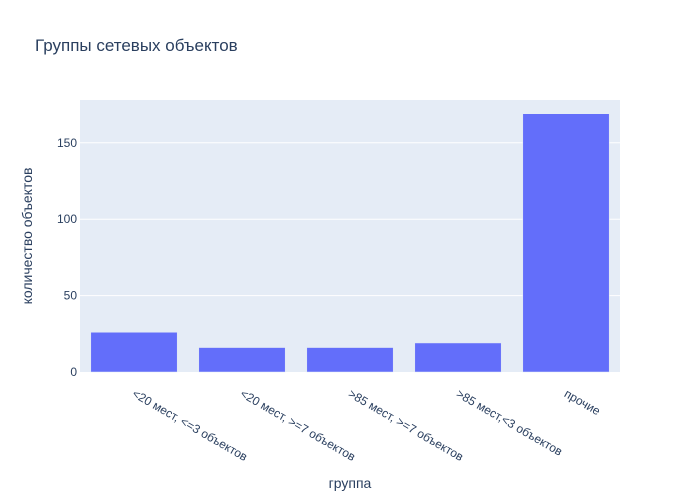  What do you see at coordinates (27, 236) in the screenshot?
I see `y-axis-title: количество объектов` at bounding box center [27, 236].